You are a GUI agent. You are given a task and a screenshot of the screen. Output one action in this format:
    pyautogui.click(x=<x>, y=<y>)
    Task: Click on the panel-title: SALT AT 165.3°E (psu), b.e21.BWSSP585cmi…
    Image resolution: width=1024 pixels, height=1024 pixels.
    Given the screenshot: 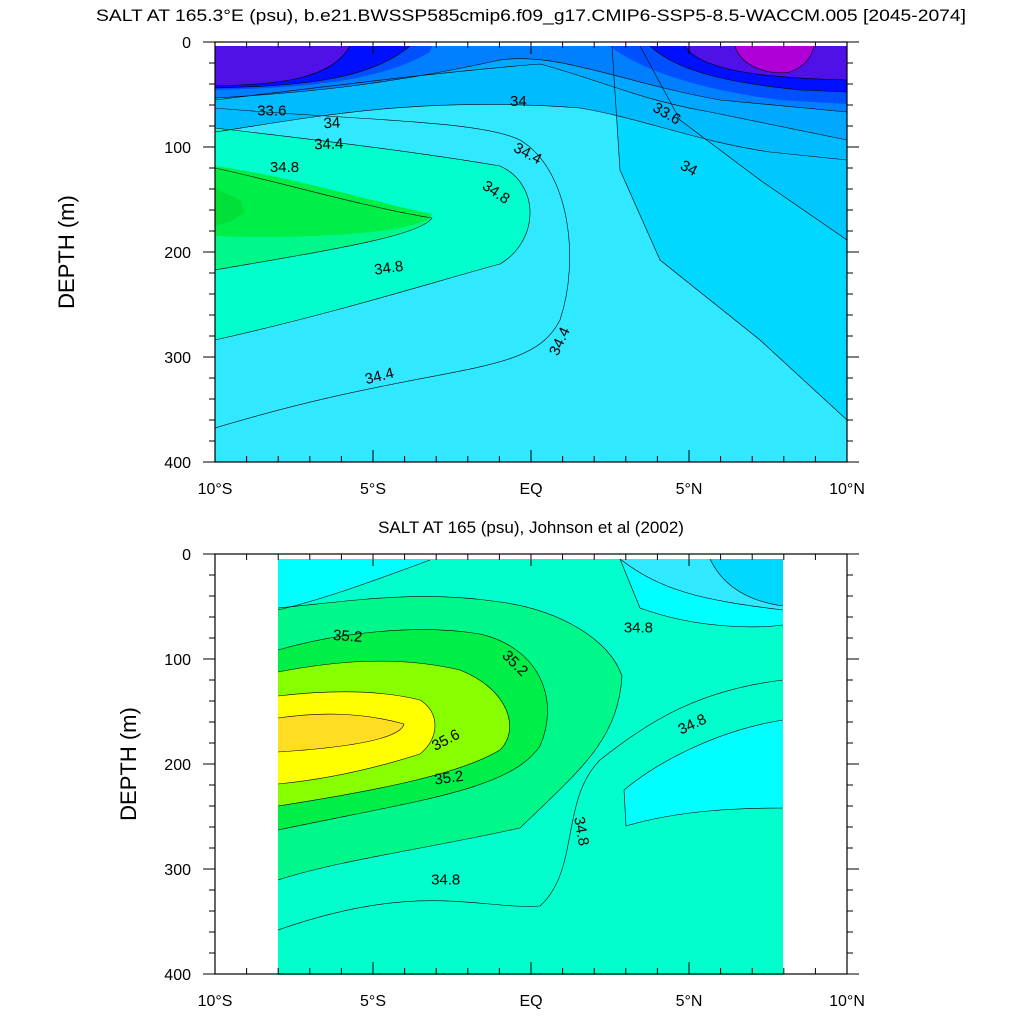 What is the action you would take?
    pyautogui.click(x=531, y=15)
    